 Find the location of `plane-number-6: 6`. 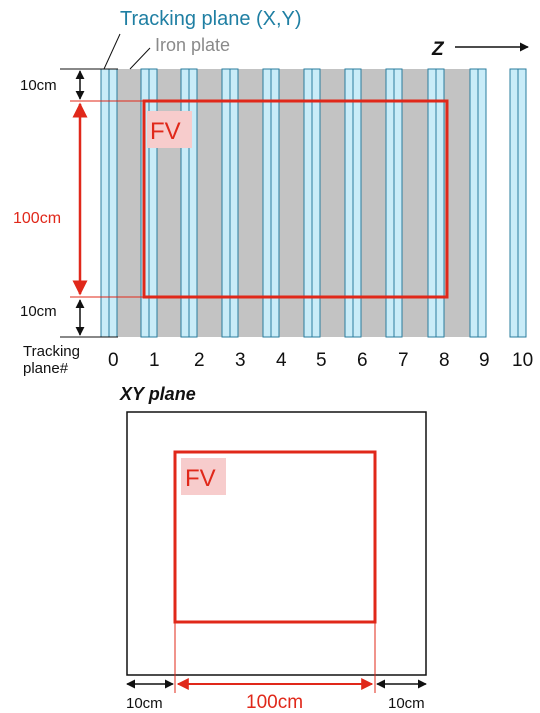

plane-number-6: 6 is located at coordinates (362, 360).